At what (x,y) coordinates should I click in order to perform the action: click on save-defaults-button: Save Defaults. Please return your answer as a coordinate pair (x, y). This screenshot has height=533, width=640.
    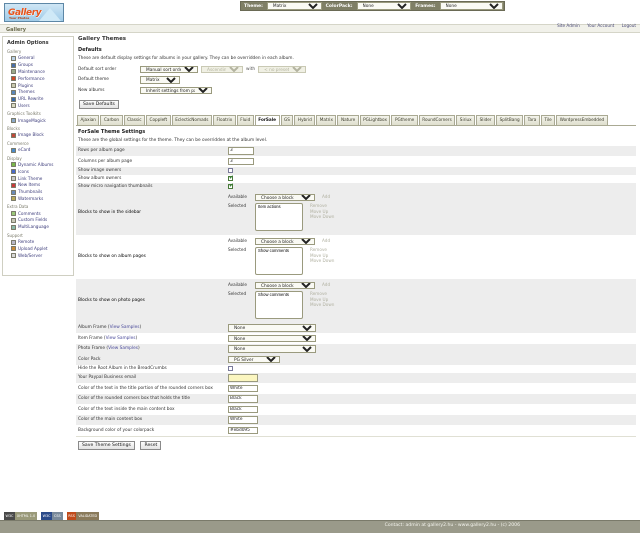
    Looking at the image, I should click on (99, 104).